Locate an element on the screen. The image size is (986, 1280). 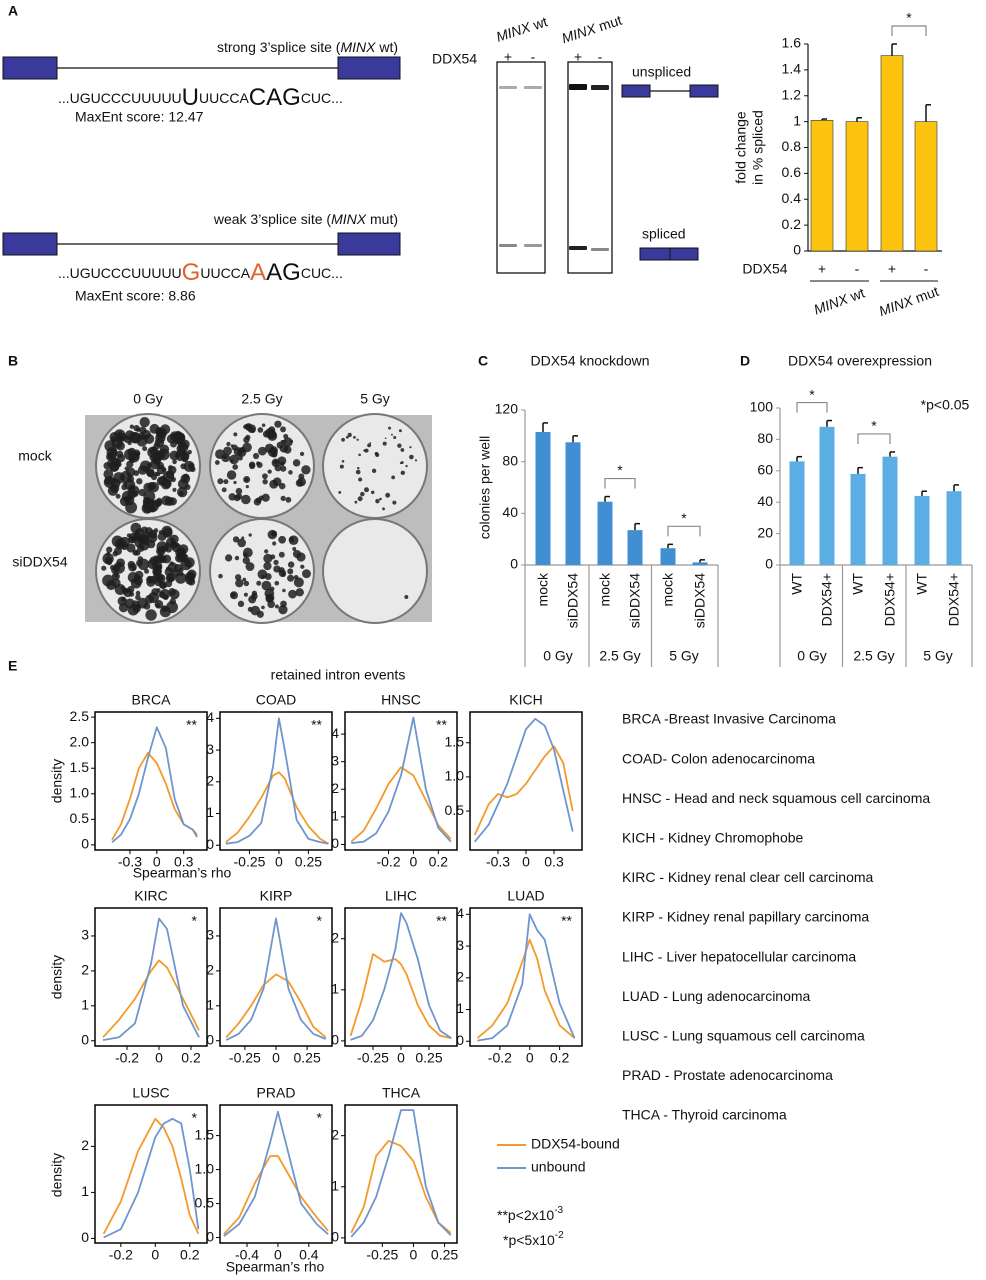
gel is located at coordinates (521, 167).